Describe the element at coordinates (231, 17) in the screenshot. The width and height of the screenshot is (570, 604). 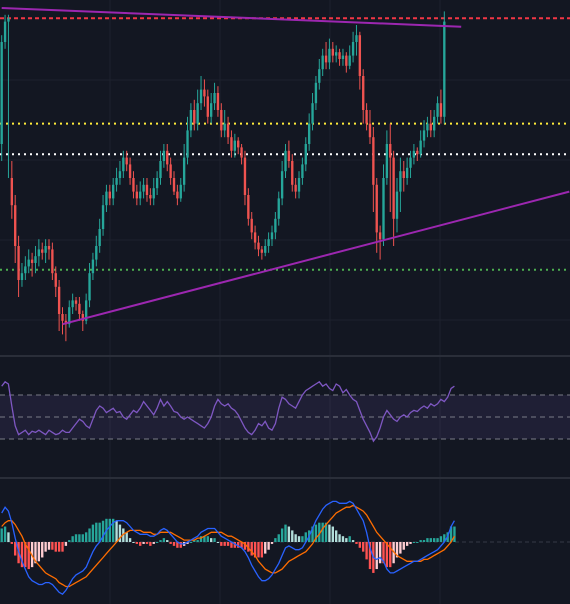
I see `trendline` at that location.